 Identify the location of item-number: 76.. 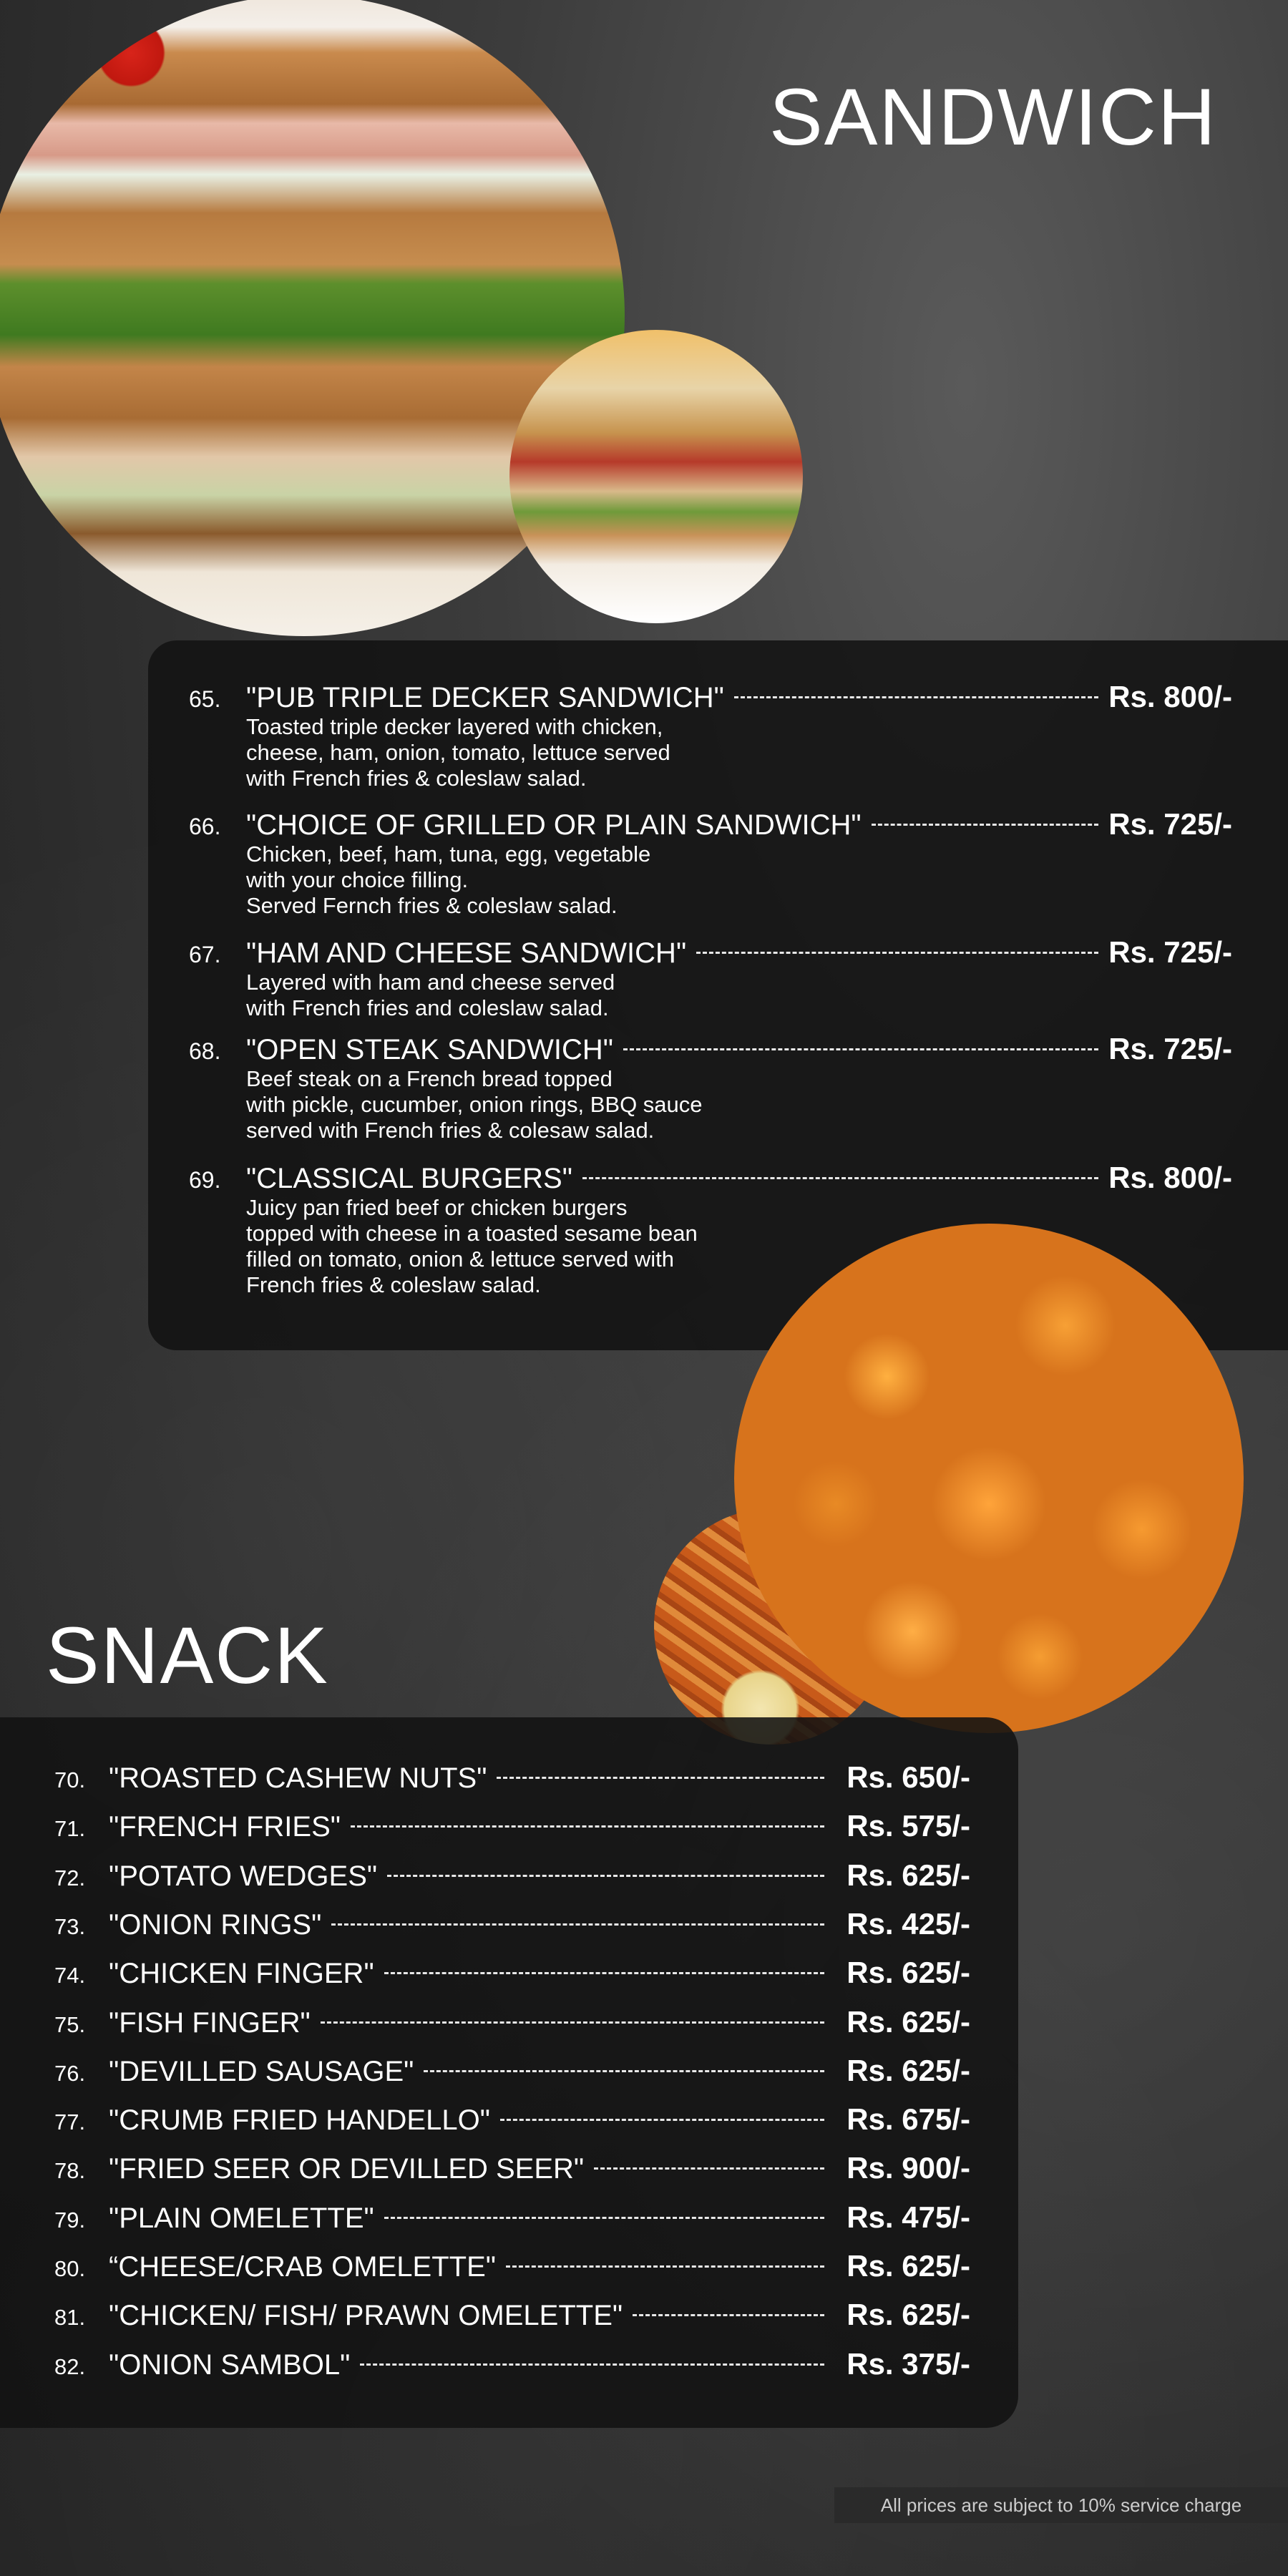
(70, 2073).